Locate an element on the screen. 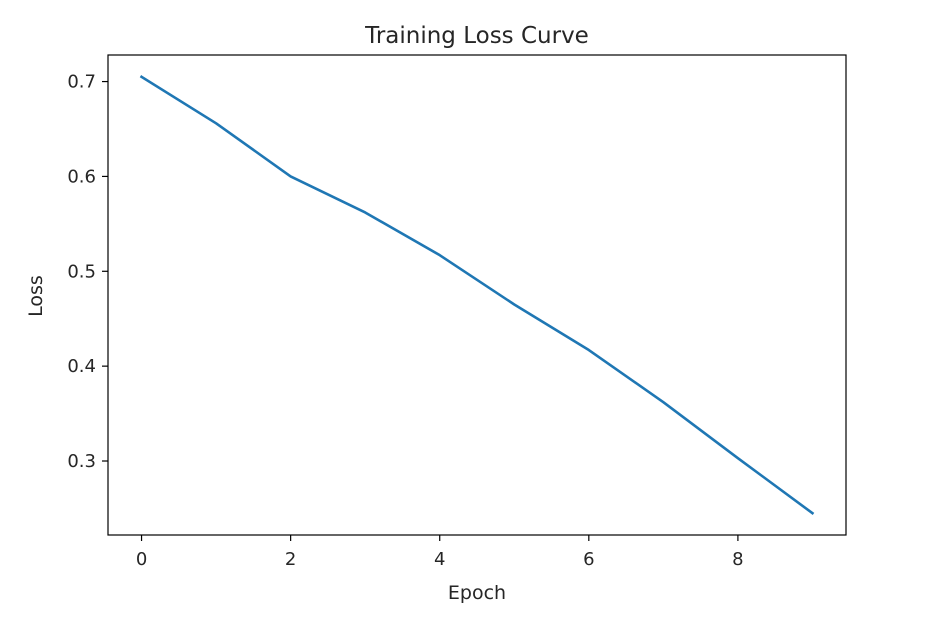 This screenshot has height=624, width=934. x-tick-label: 4 is located at coordinates (439, 559).